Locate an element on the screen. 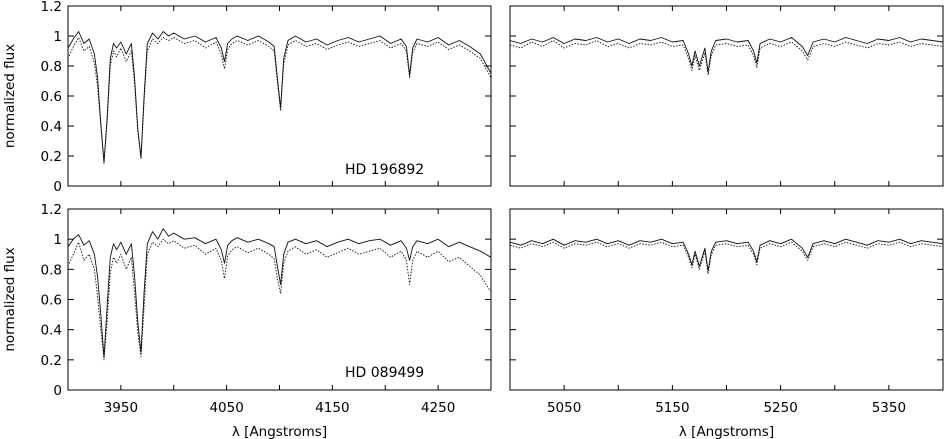  star-name-label: HD 089499 is located at coordinates (384, 373).